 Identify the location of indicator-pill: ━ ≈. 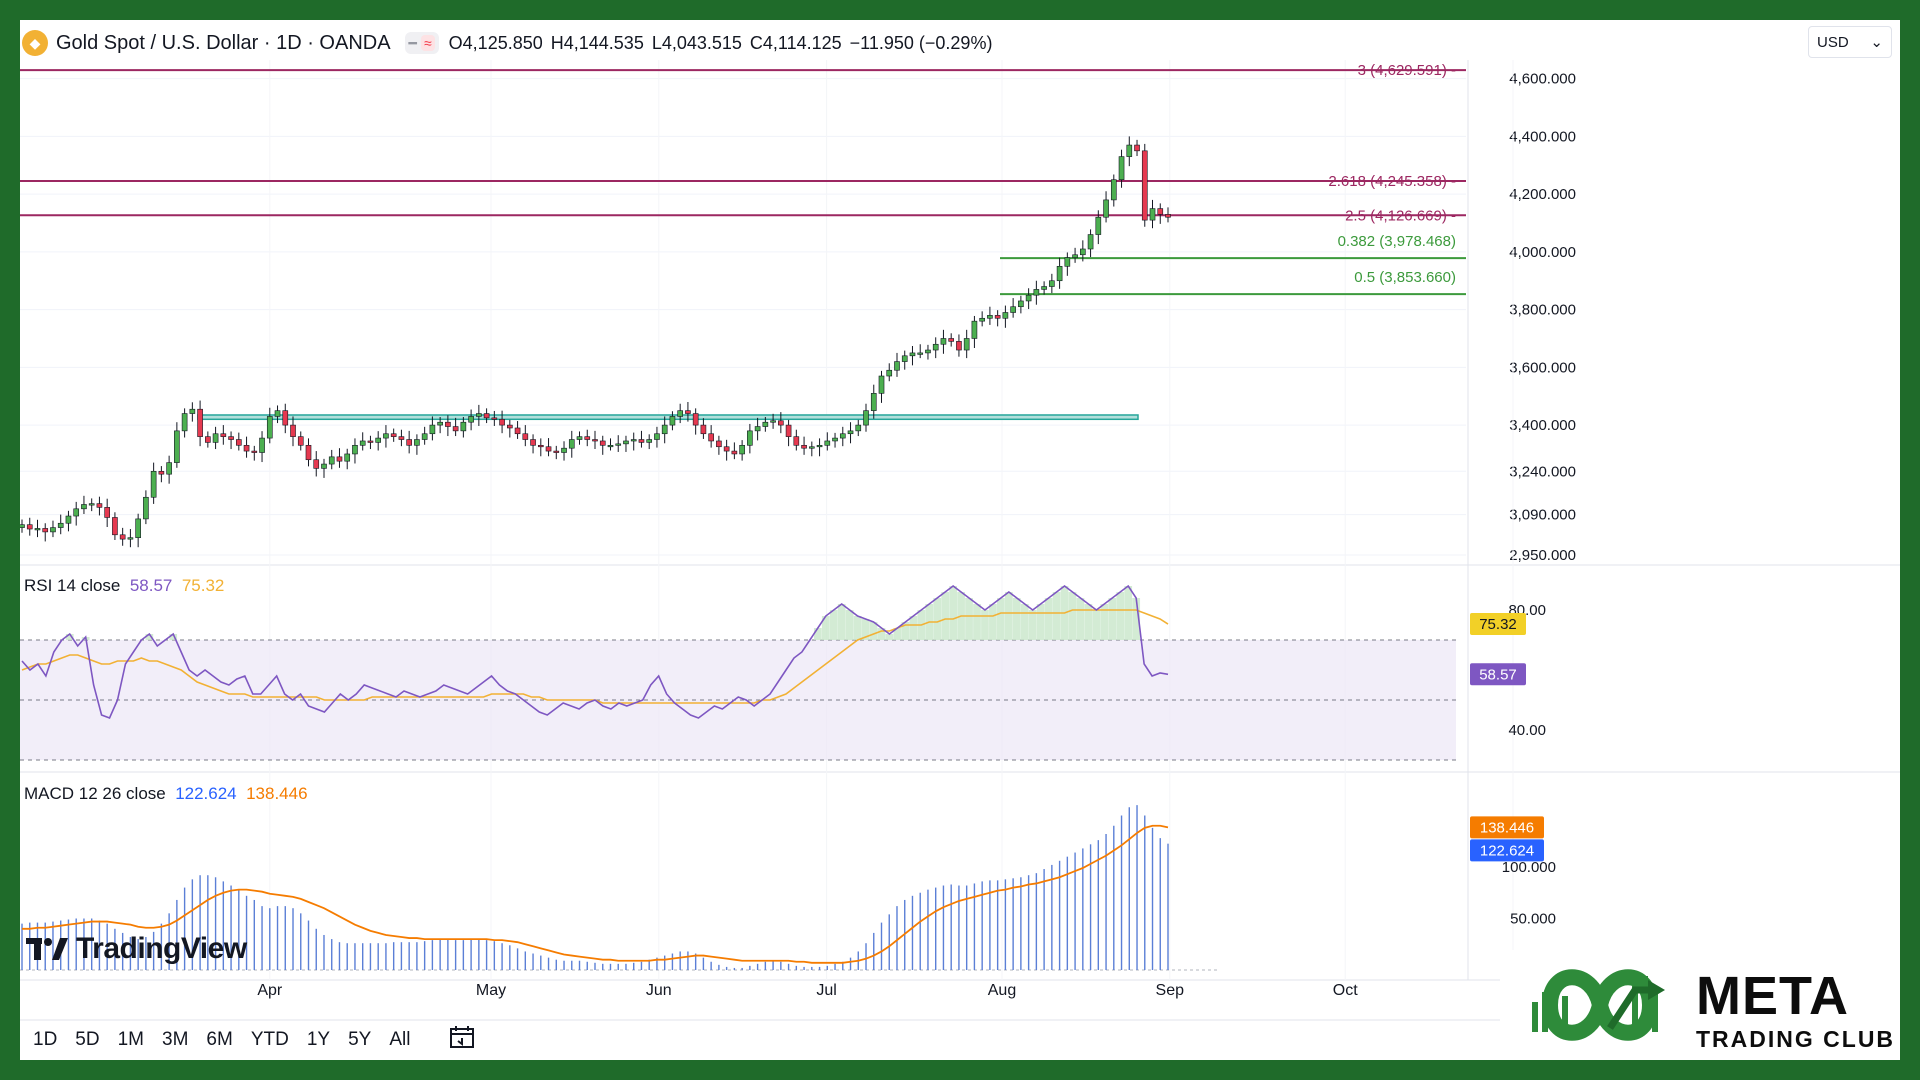
(421, 43).